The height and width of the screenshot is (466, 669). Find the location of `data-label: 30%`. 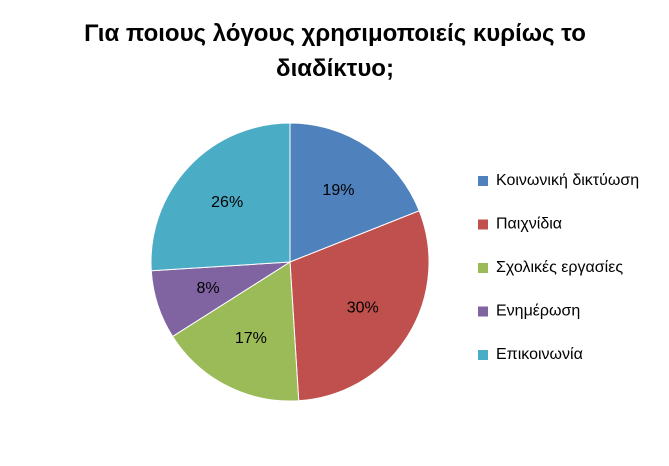

data-label: 30% is located at coordinates (363, 307).